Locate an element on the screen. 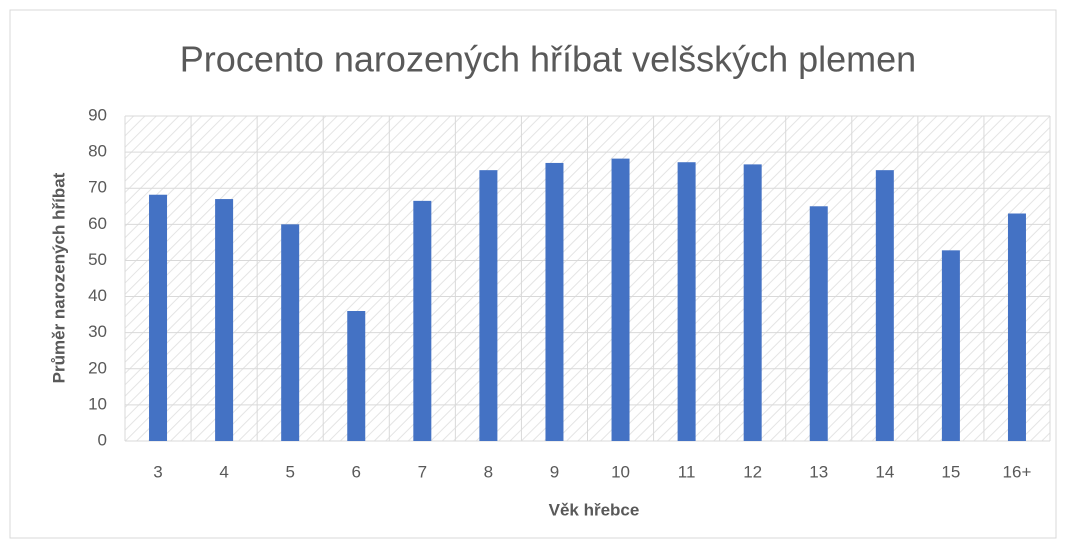 The image size is (1066, 548). y-tick-label: 0 is located at coordinates (102, 439).